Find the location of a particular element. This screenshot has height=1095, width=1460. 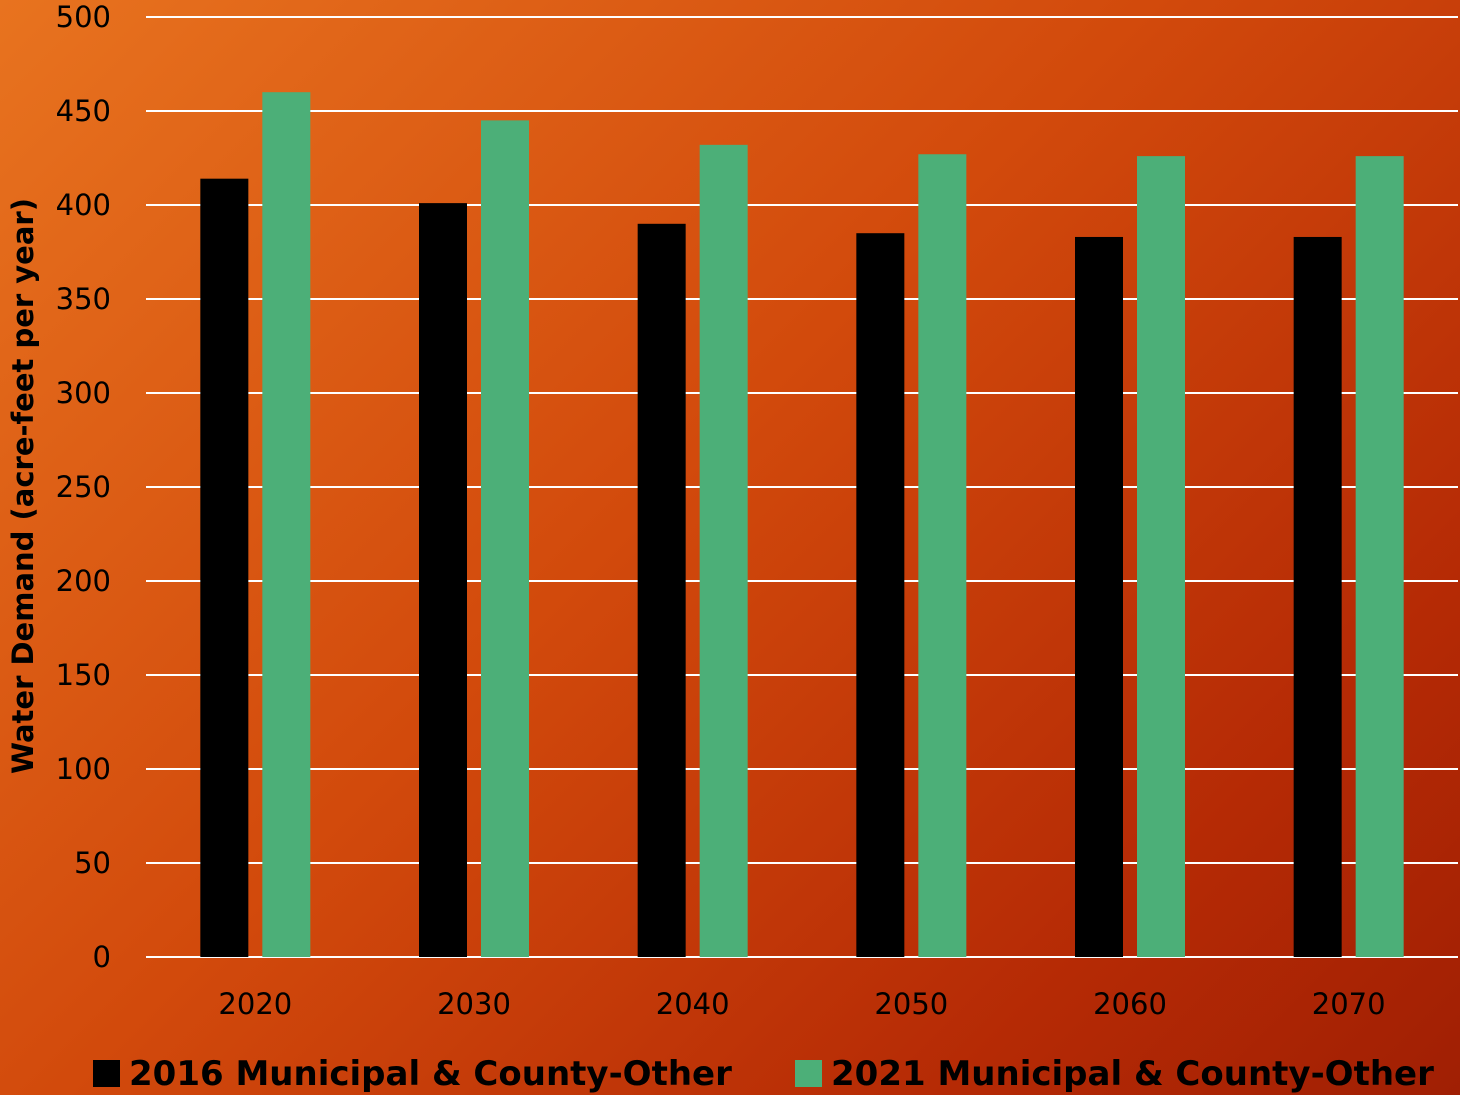

y-tick-label: 300 is located at coordinates (83, 393).